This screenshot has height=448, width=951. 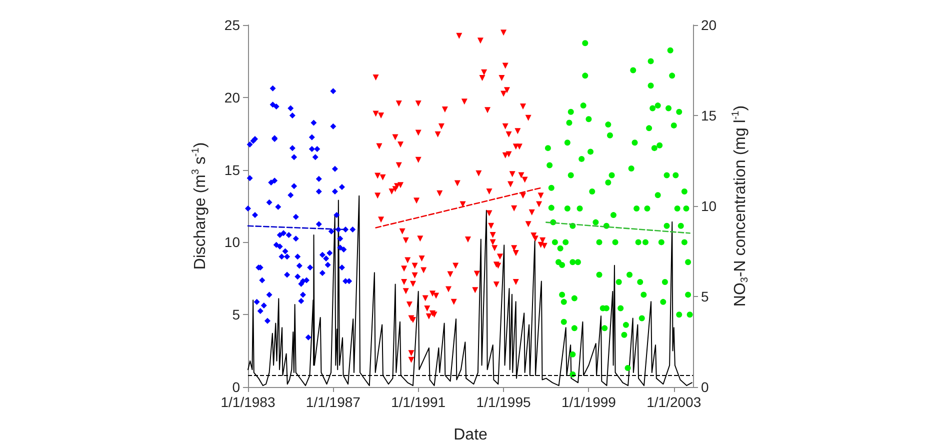 I want to click on y2-tick-label: 20, so click(x=709, y=25).